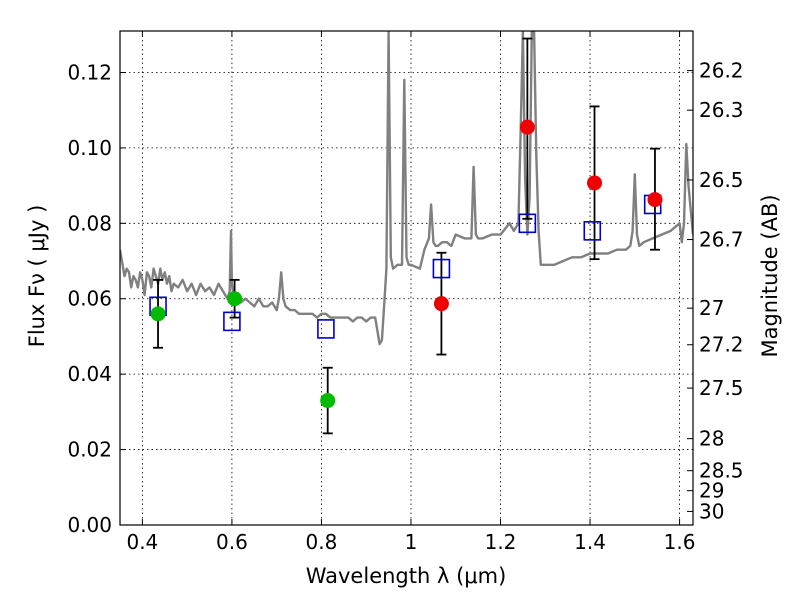  Describe the element at coordinates (322, 542) in the screenshot. I see `x-tick-label: 0.8` at that location.